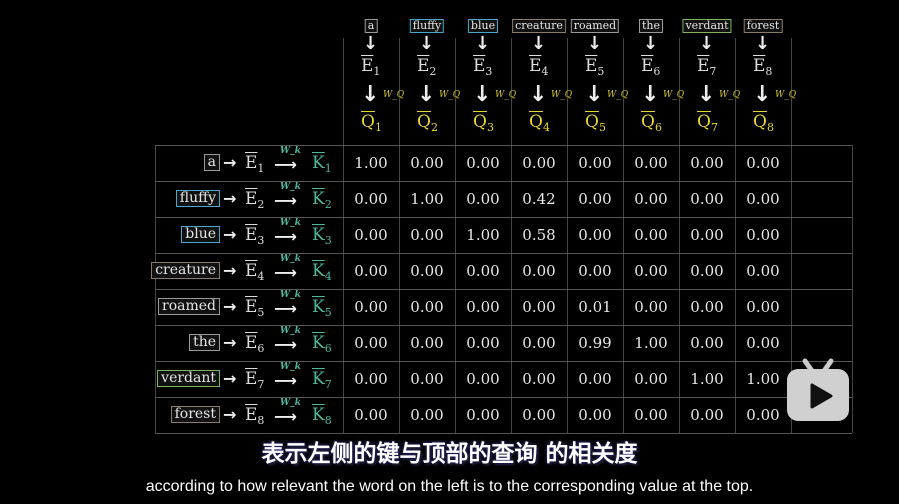  I want to click on key-vector: K7, so click(322, 379).